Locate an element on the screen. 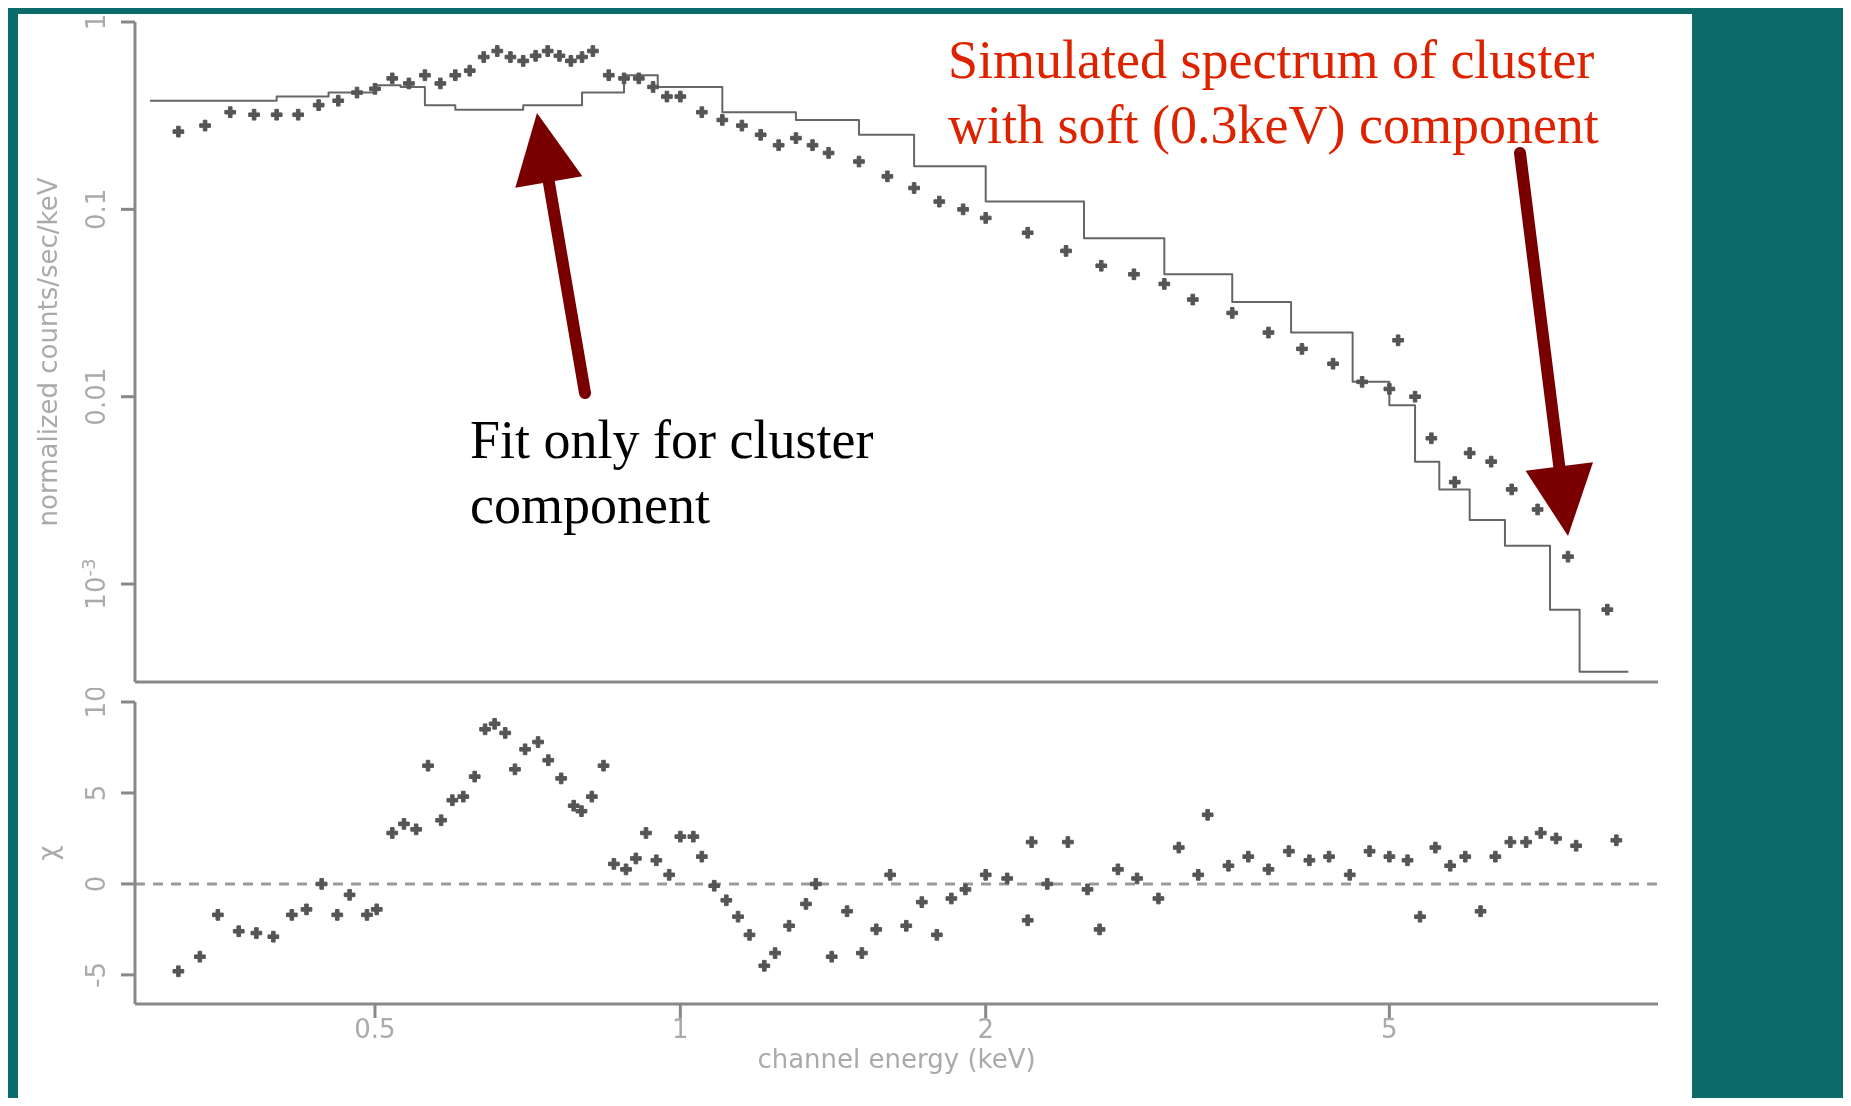 This screenshot has height=1106, width=1851. y-tick-label: 10 is located at coordinates (96, 702).